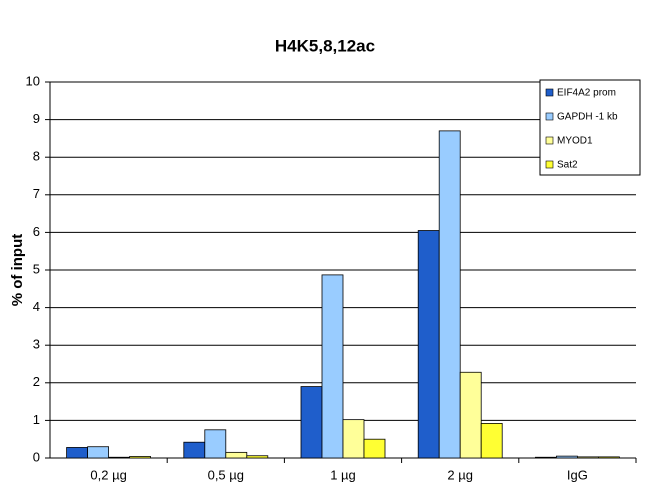 This screenshot has height=498, width=650. Describe the element at coordinates (36, 381) in the screenshot. I see `y-tick-label: 2` at that location.